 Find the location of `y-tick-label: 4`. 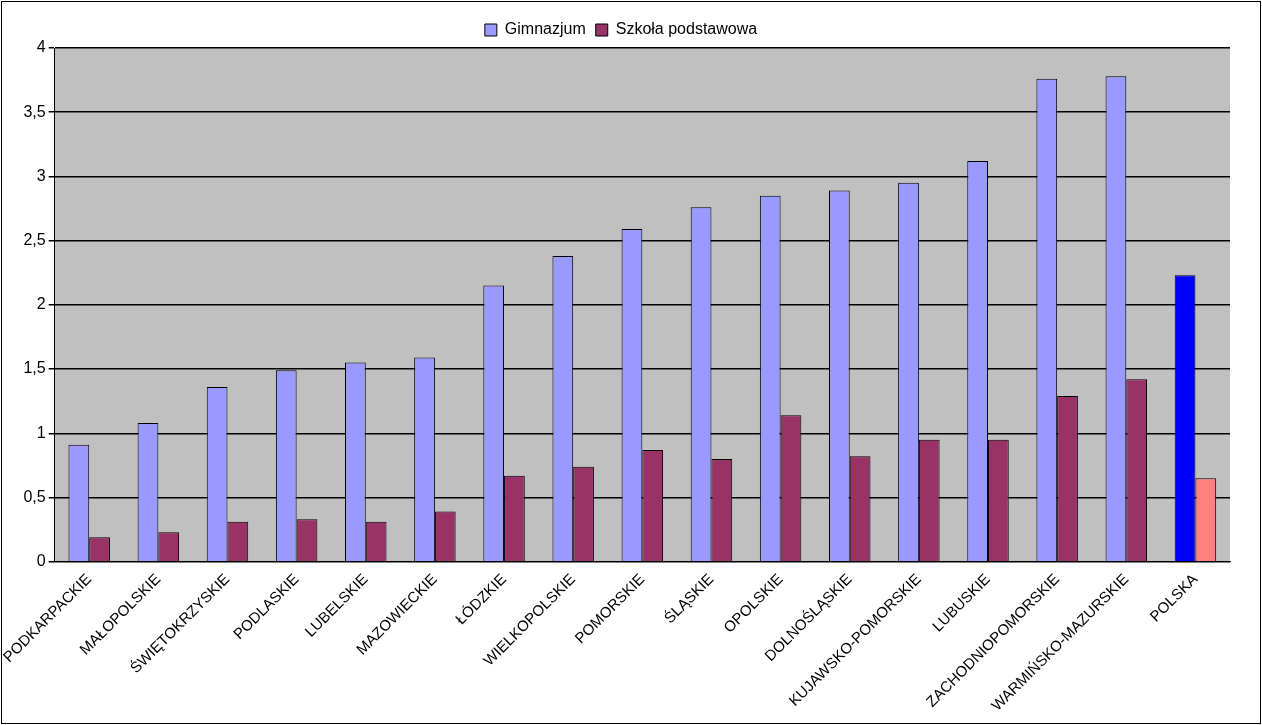

y-tick-label: 4 is located at coordinates (41, 47).